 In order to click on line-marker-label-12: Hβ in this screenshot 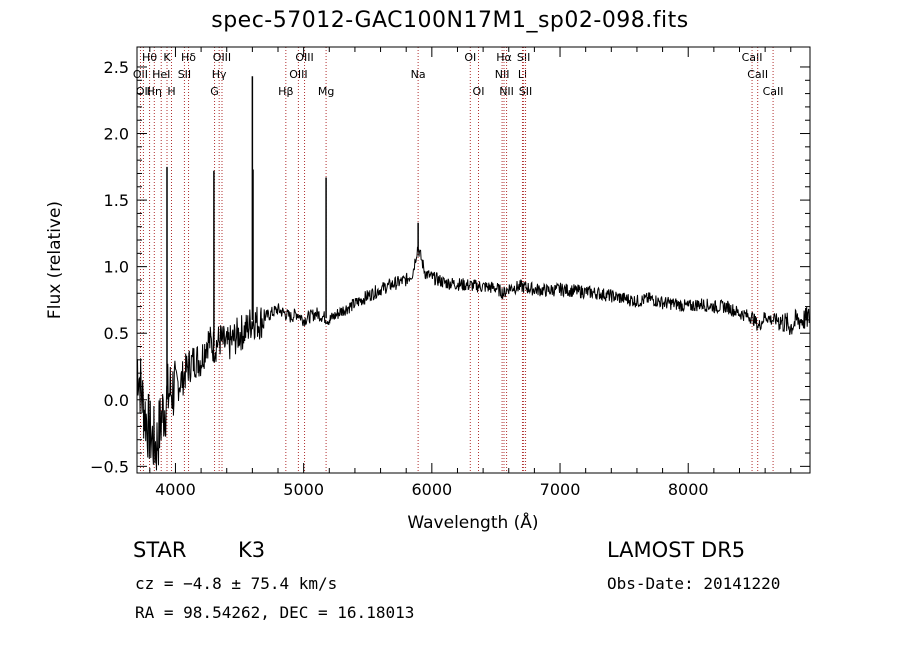, I will do `click(285, 91)`.